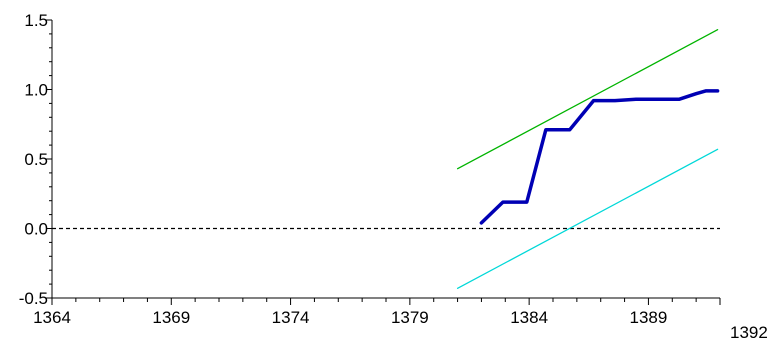  What do you see at coordinates (649, 317) in the screenshot?
I see `x-tick-label: 1389` at bounding box center [649, 317].